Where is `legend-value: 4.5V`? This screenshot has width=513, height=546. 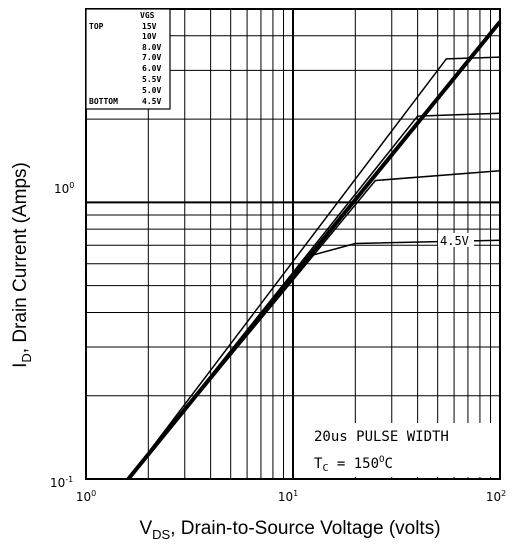 legend-value: 4.5V is located at coordinates (151, 101).